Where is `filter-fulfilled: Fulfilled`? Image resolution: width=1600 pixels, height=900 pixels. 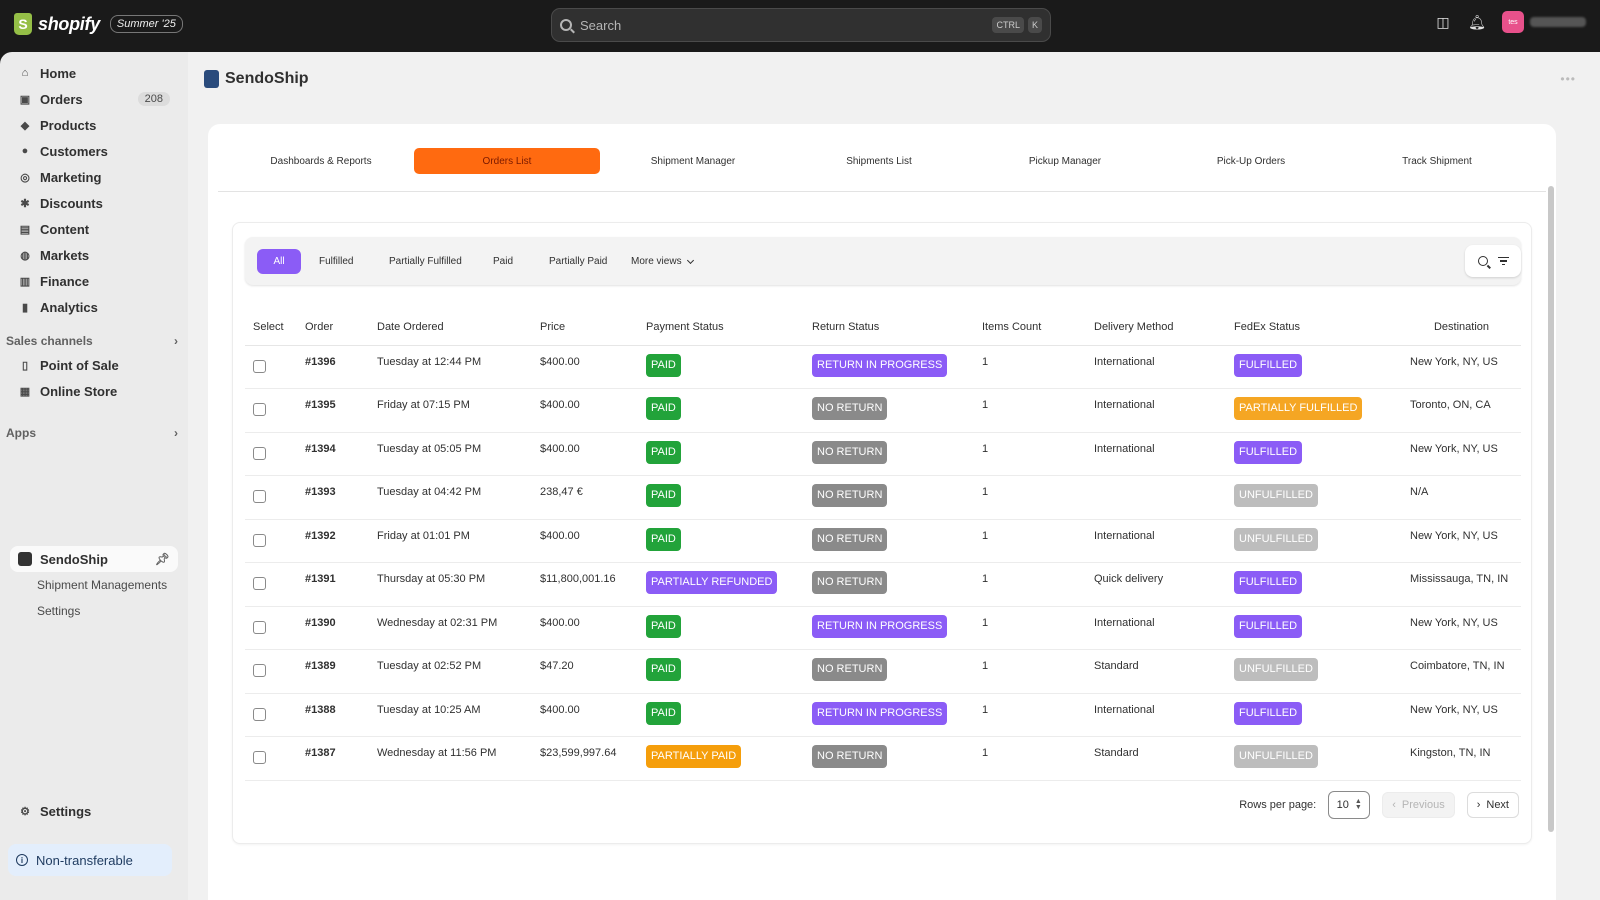 filter-fulfilled: Fulfilled is located at coordinates (336, 261).